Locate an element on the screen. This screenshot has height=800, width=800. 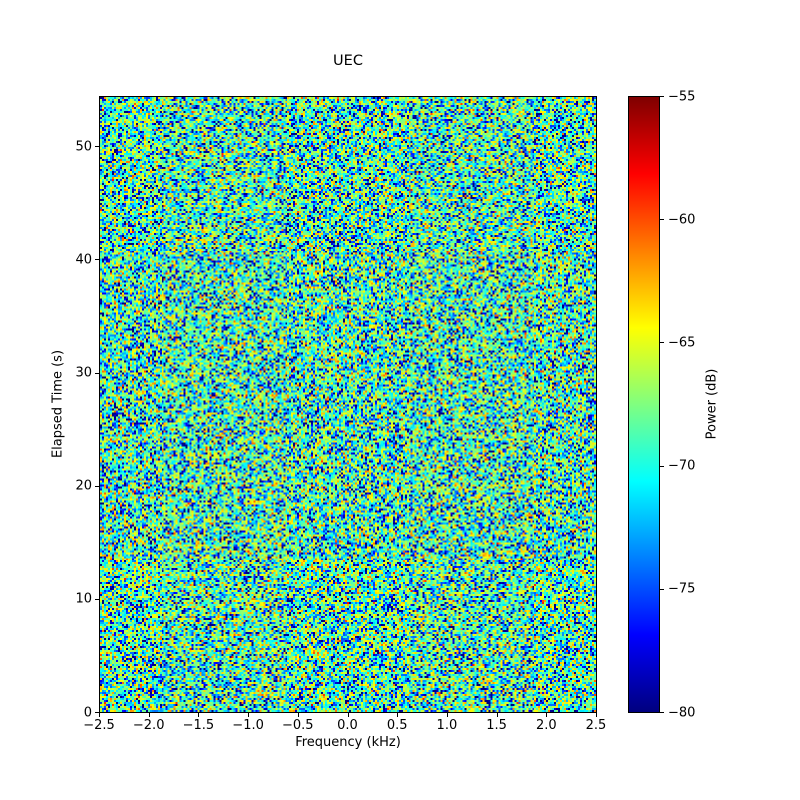
x-axis-label: Frequency (kHz) is located at coordinates (348, 742).